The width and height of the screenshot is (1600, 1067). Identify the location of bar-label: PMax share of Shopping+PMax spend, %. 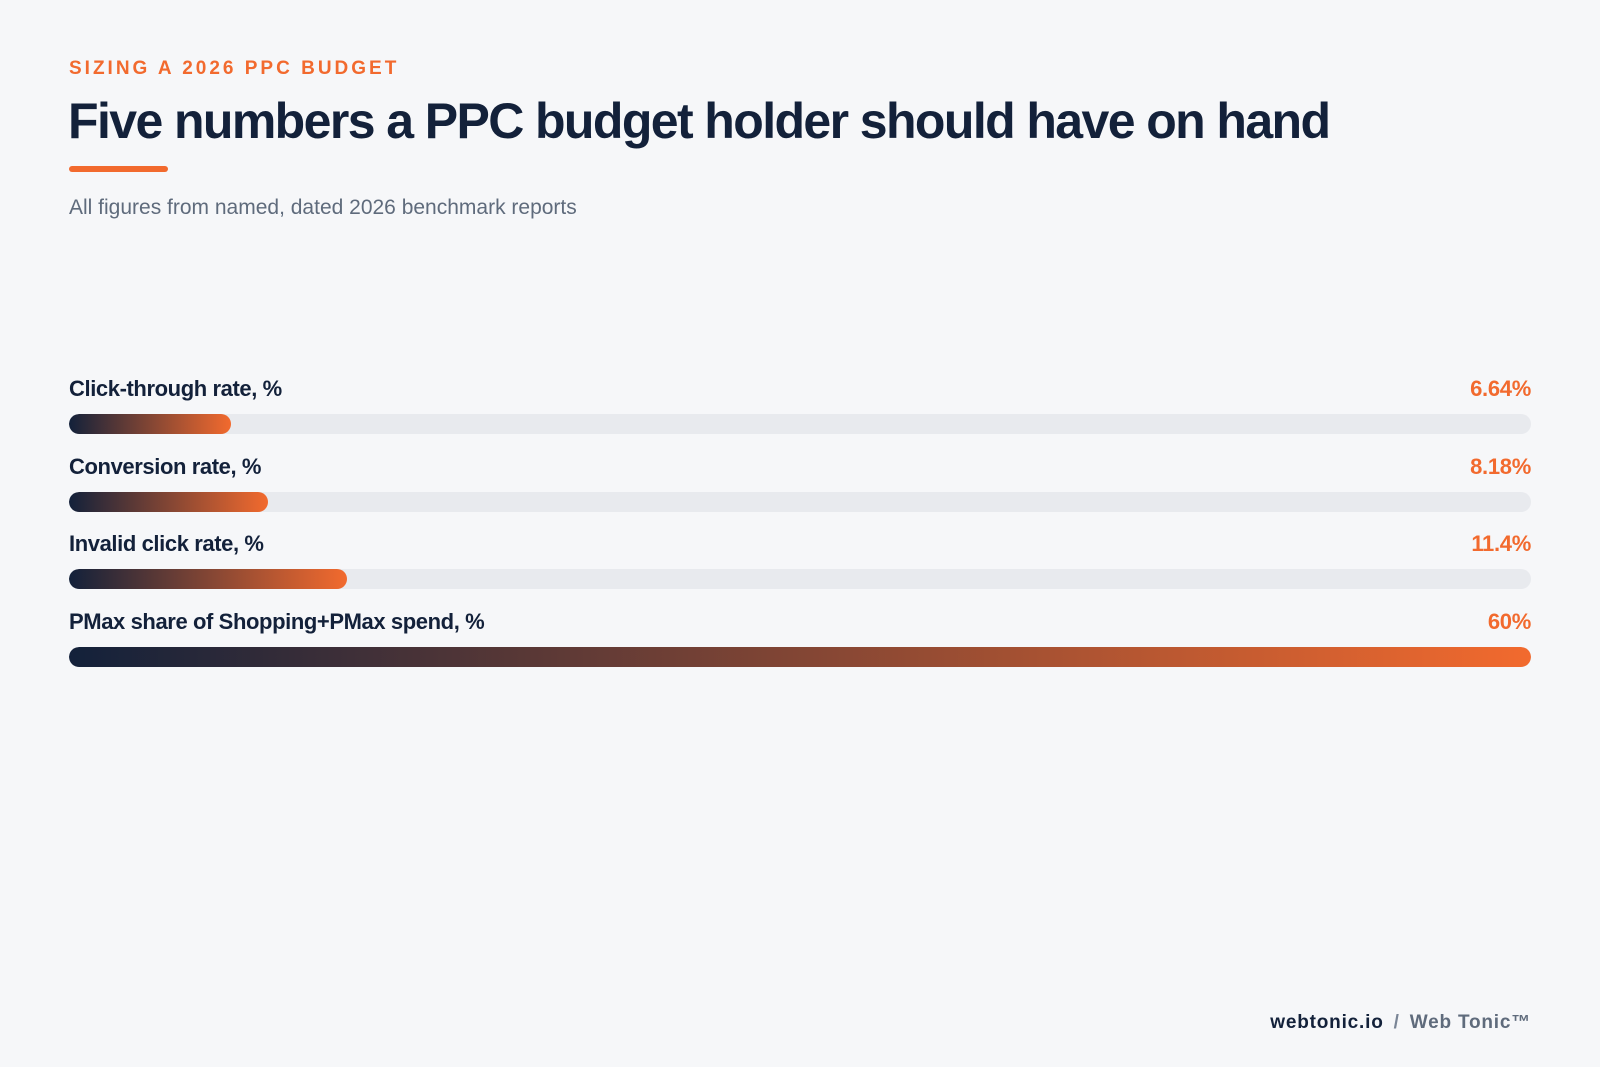
(277, 621).